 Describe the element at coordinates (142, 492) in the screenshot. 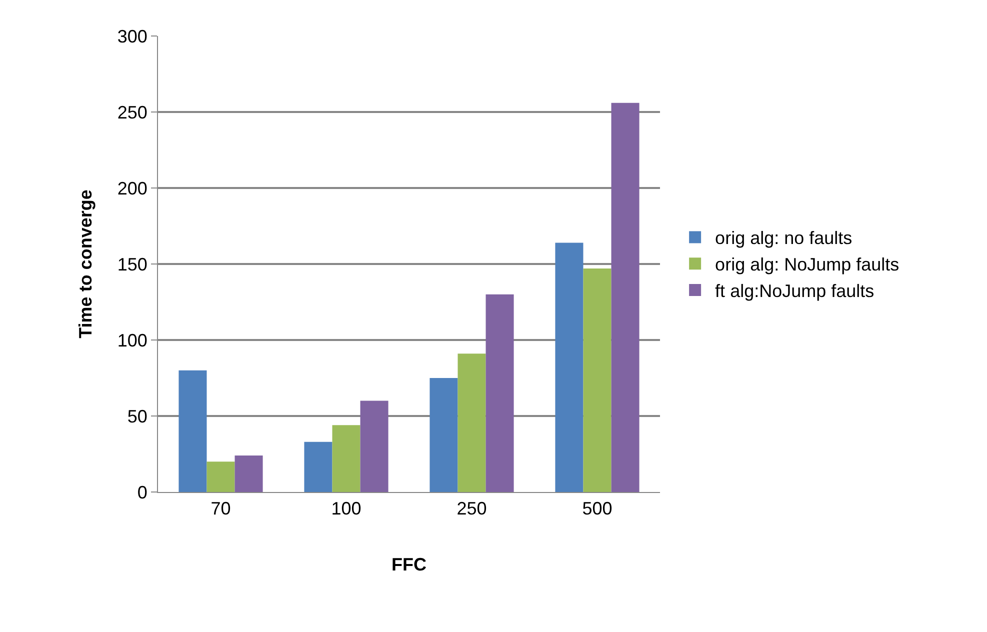

I see `y-tick-label: 0` at that location.